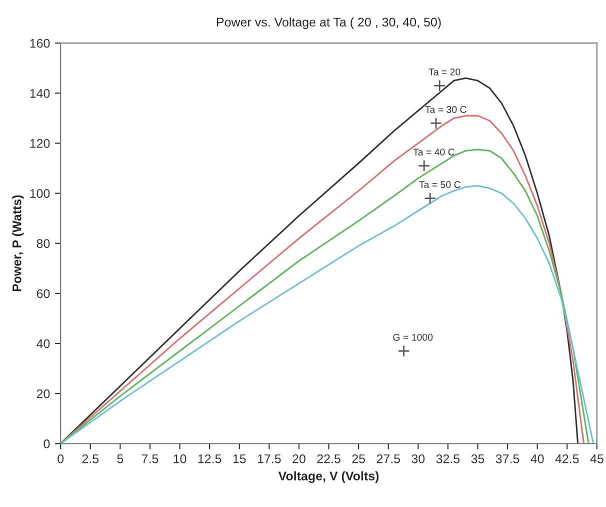 Image resolution: width=606 pixels, height=507 pixels. I want to click on x-tick-label: 5, so click(120, 459).